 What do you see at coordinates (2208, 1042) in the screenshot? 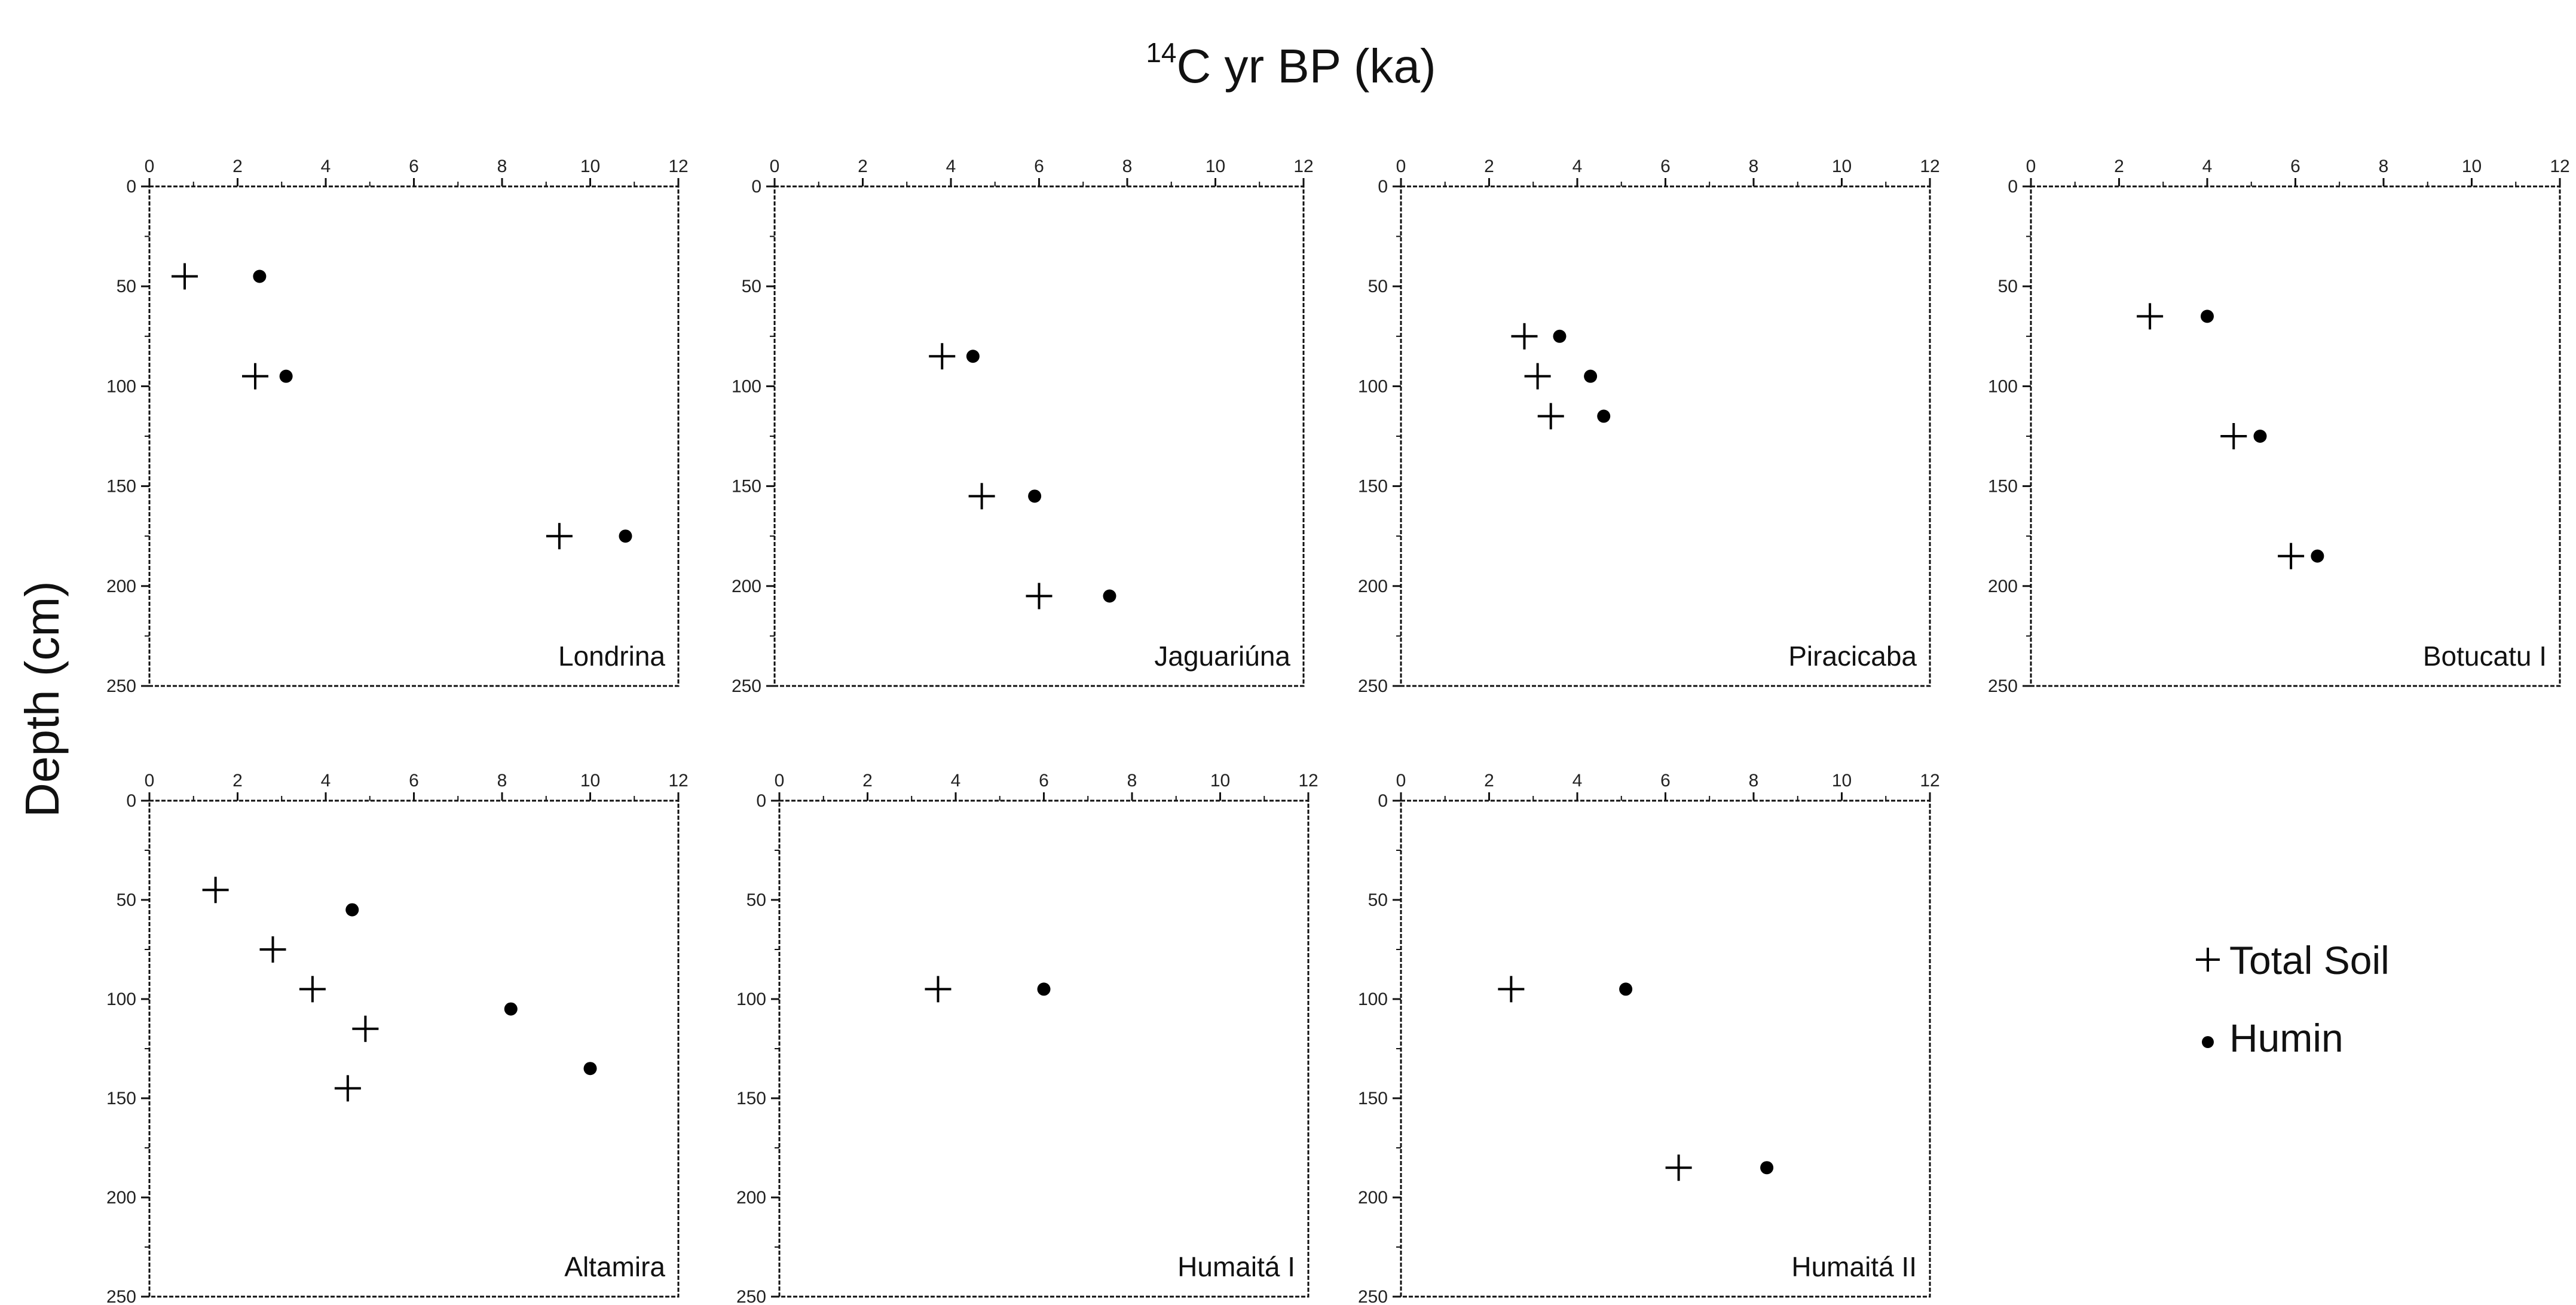
I see `legend-humin-marker` at bounding box center [2208, 1042].